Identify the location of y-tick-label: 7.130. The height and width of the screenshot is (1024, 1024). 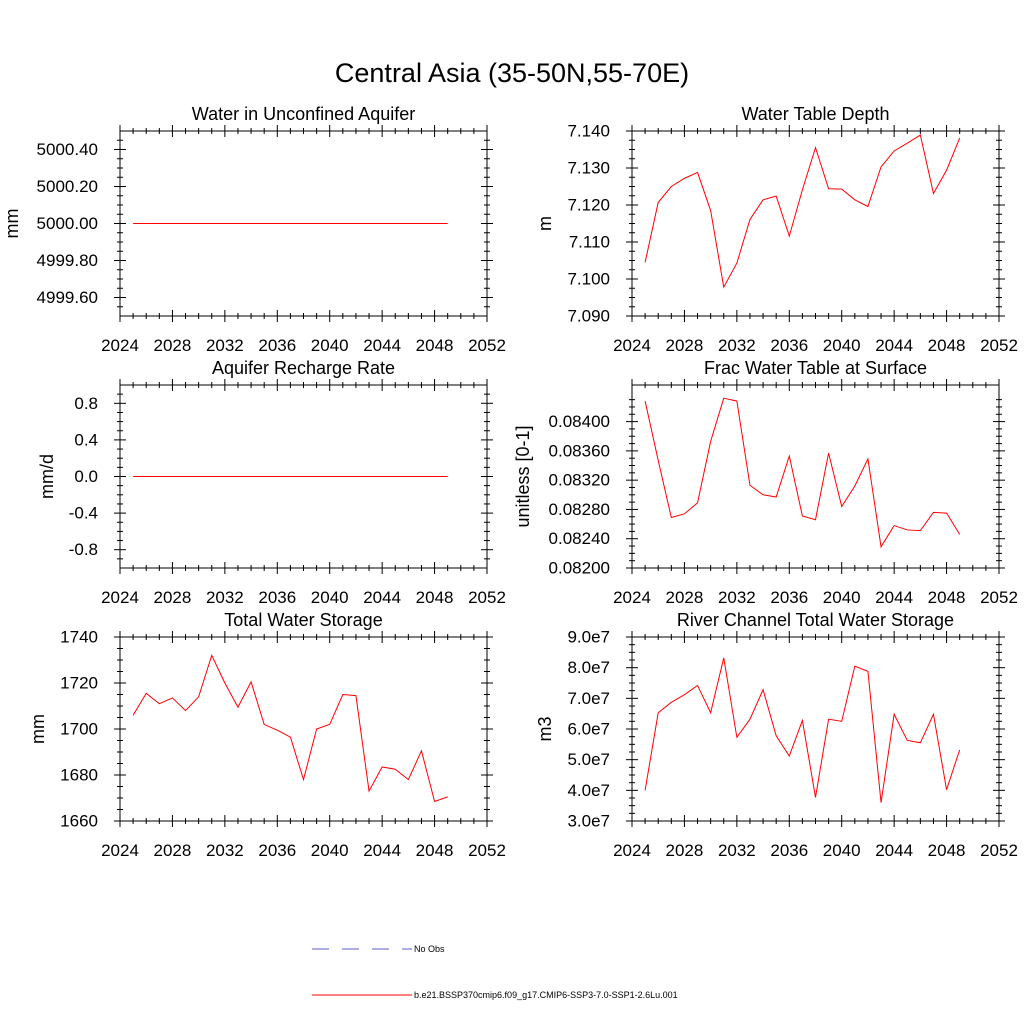
(588, 168).